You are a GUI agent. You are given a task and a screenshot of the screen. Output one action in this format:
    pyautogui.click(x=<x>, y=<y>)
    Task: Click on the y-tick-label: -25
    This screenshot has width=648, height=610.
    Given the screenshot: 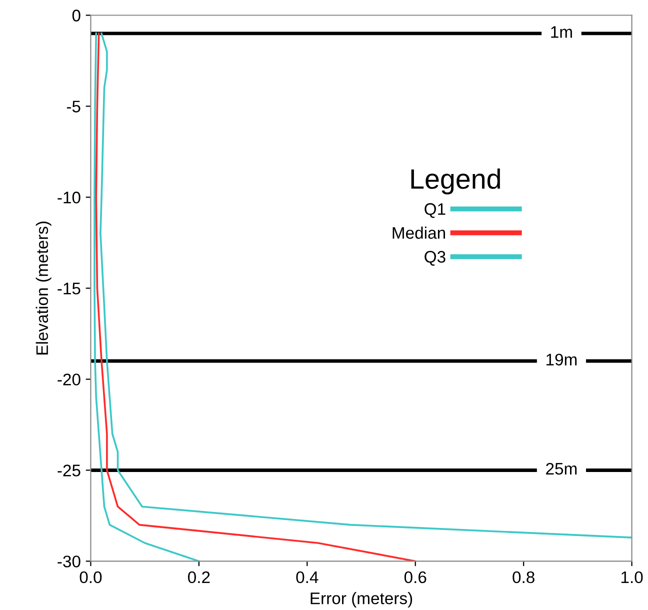 What is the action you would take?
    pyautogui.click(x=69, y=470)
    